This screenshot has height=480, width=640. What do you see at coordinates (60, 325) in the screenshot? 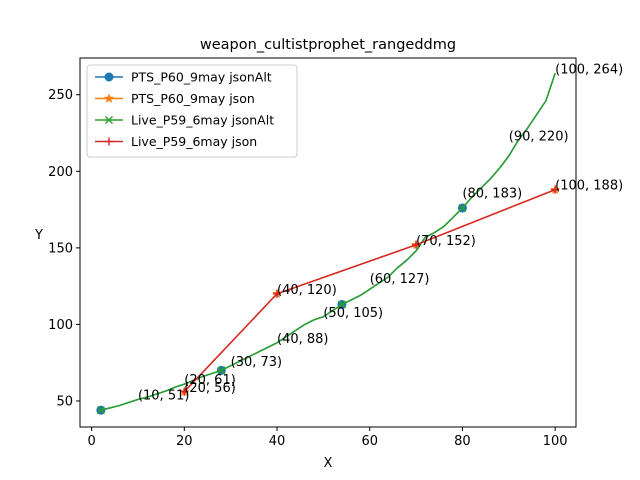
I see `y-tick-label: 100` at bounding box center [60, 325].